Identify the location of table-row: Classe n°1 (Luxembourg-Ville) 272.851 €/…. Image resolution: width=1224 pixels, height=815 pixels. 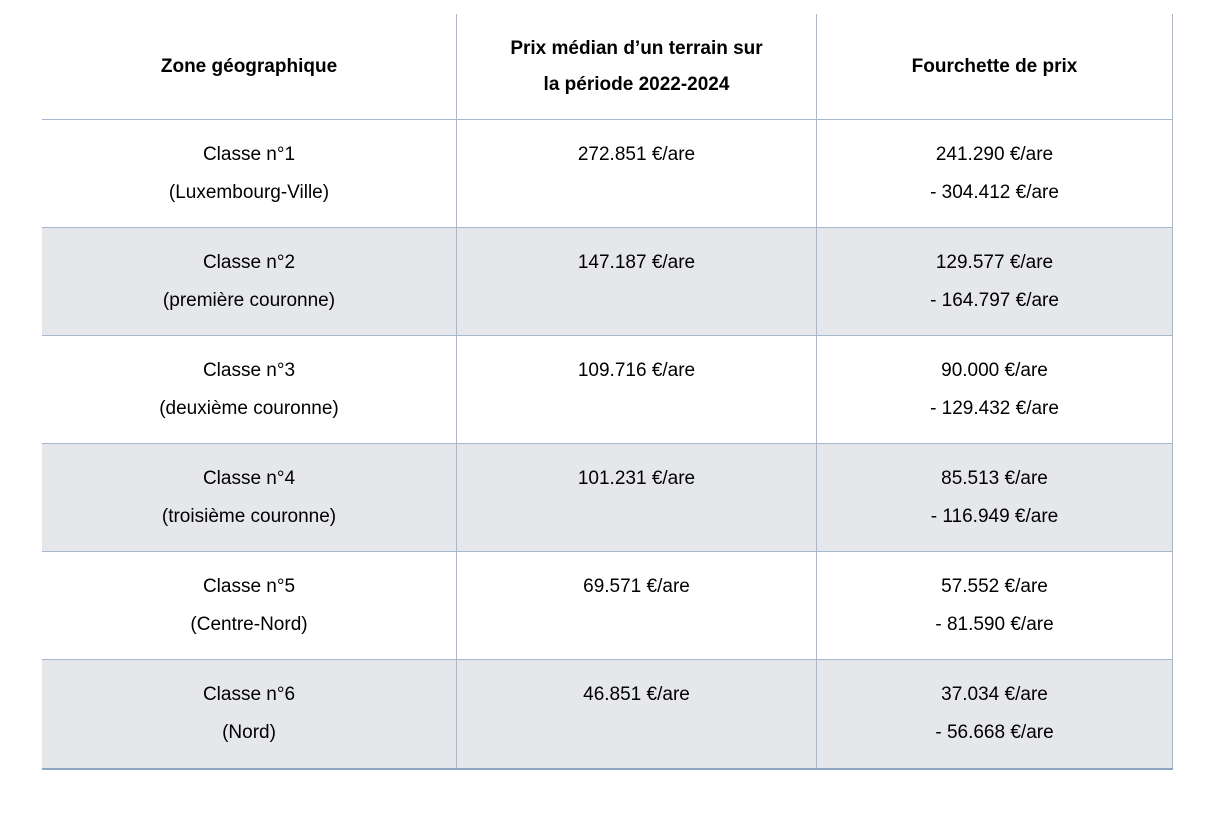
(607, 174).